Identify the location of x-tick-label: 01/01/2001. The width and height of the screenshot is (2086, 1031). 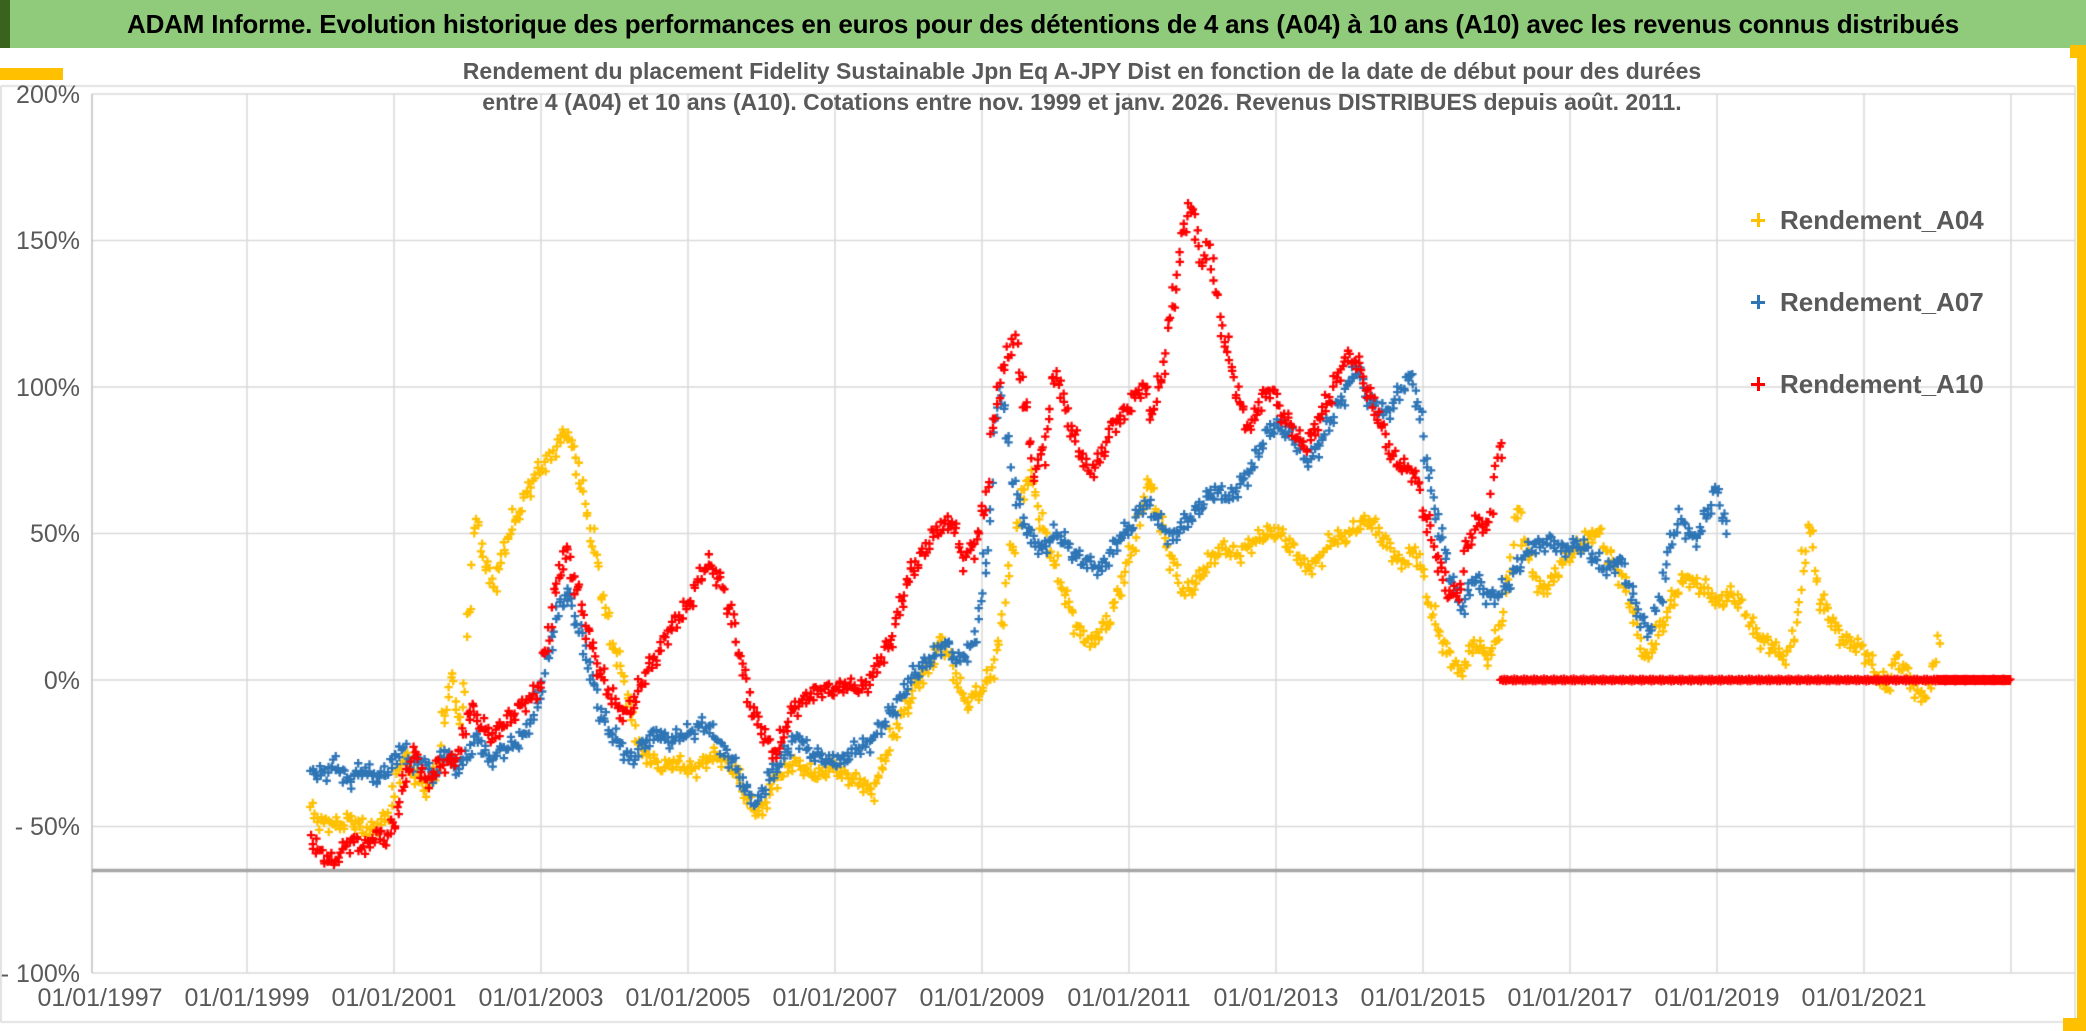
(394, 998).